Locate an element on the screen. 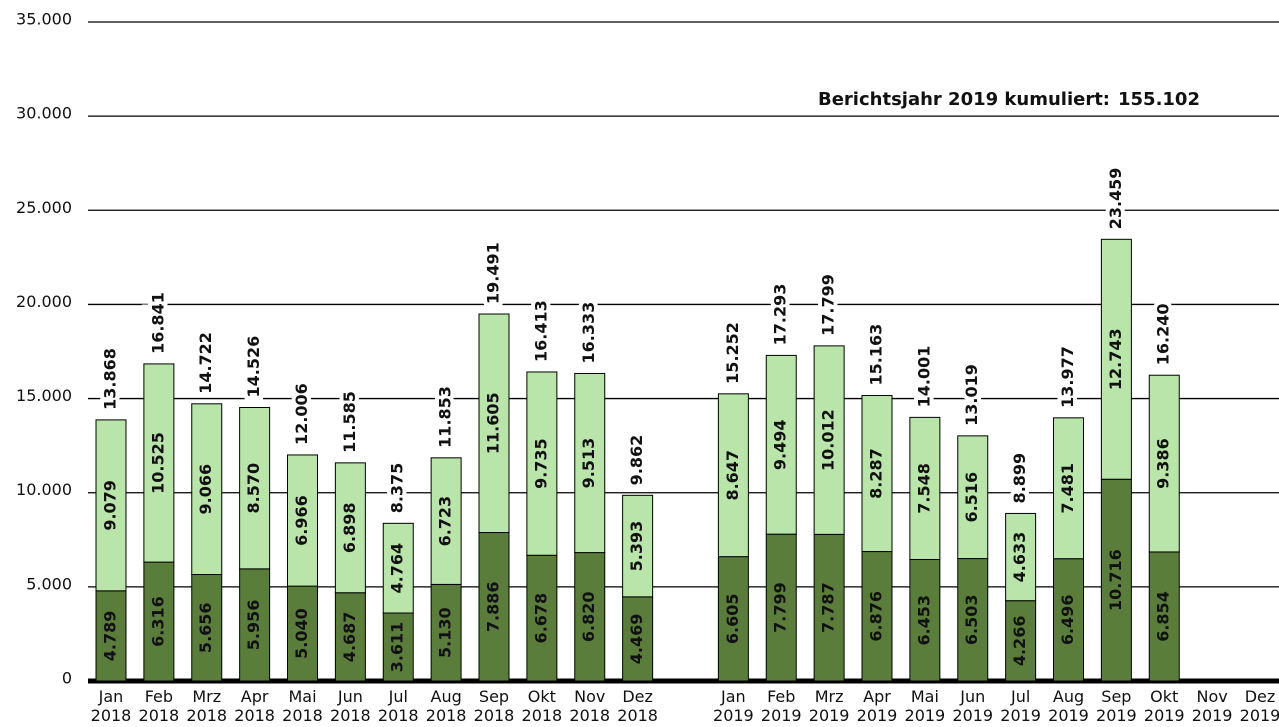 This screenshot has height=727, width=1279. y-tick-label: 10.000 is located at coordinates (44, 489).